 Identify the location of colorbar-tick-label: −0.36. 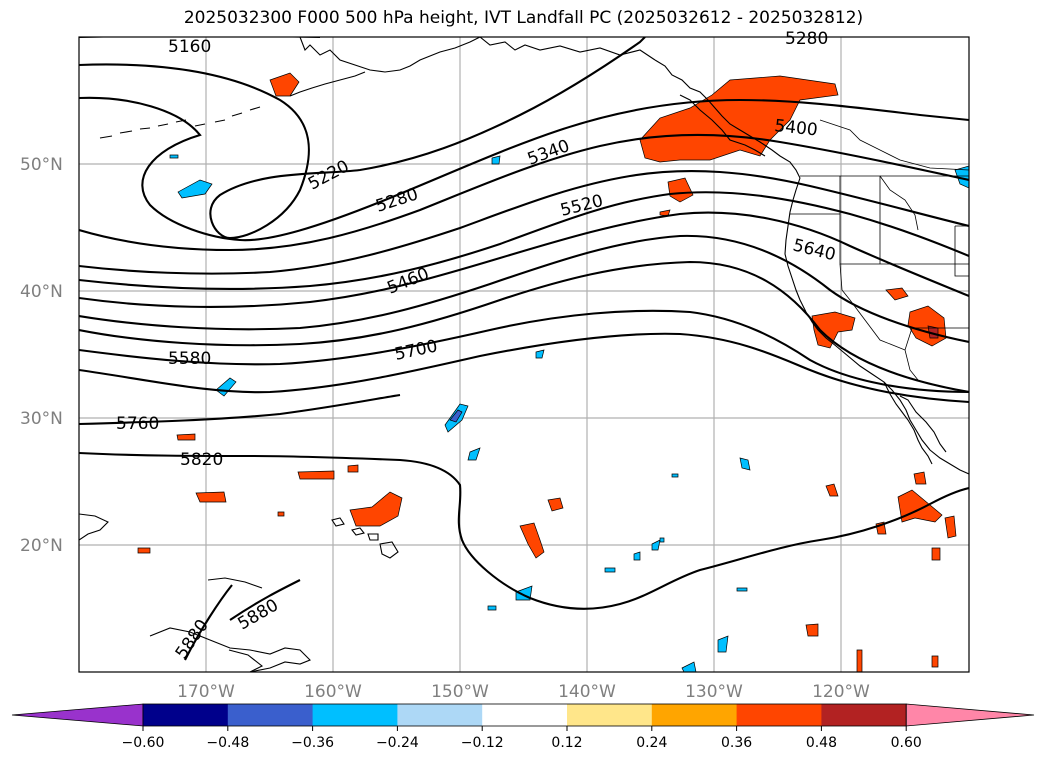
(312, 743).